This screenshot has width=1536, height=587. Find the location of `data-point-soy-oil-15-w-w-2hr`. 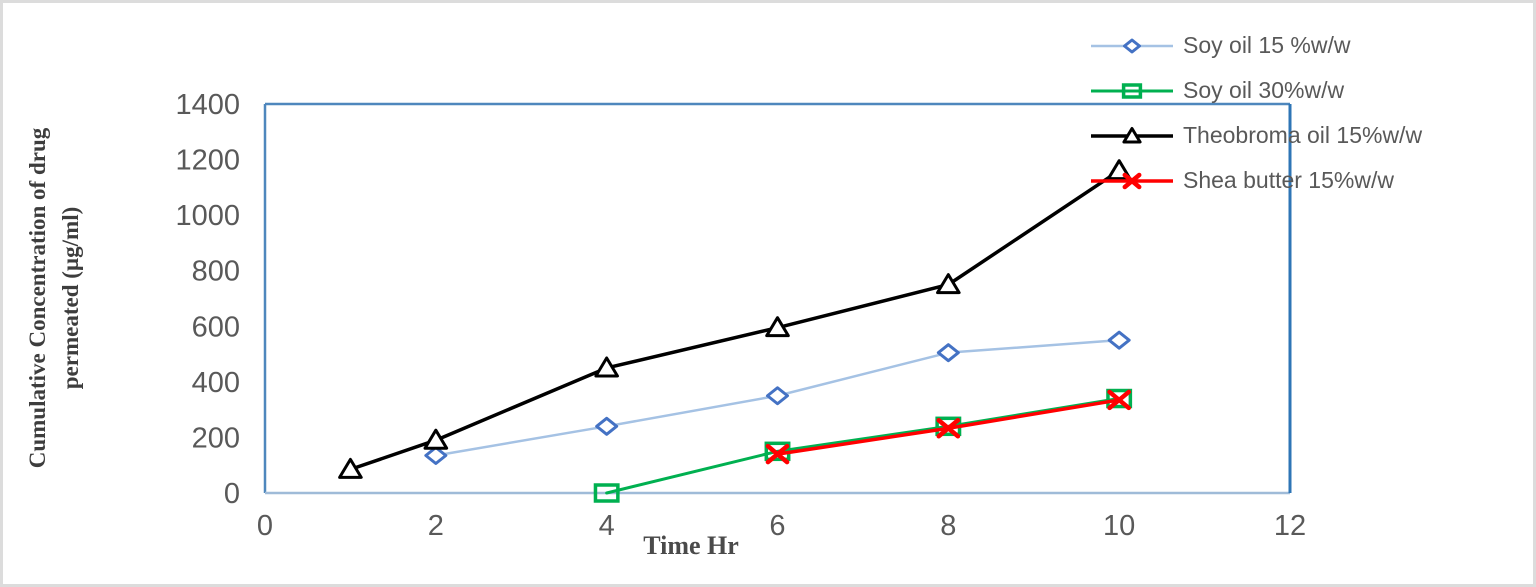

data-point-soy-oil-15-w-w-2hr is located at coordinates (436, 455).